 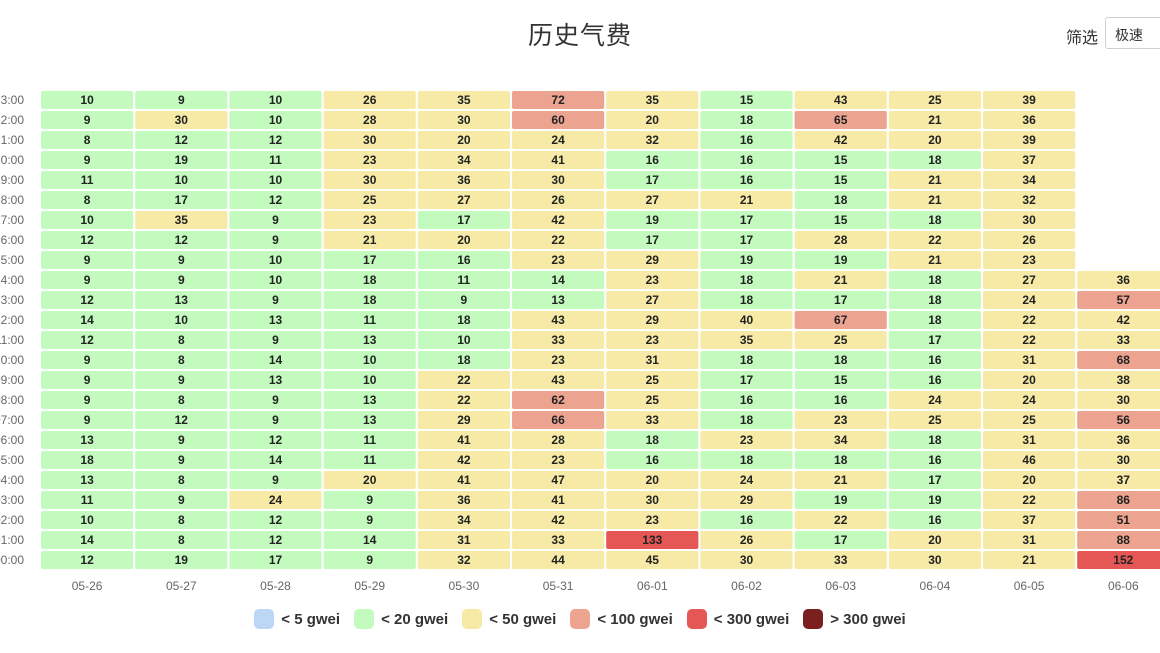 I want to click on legend-item-lt300: < 300 gwei, so click(x=737, y=619).